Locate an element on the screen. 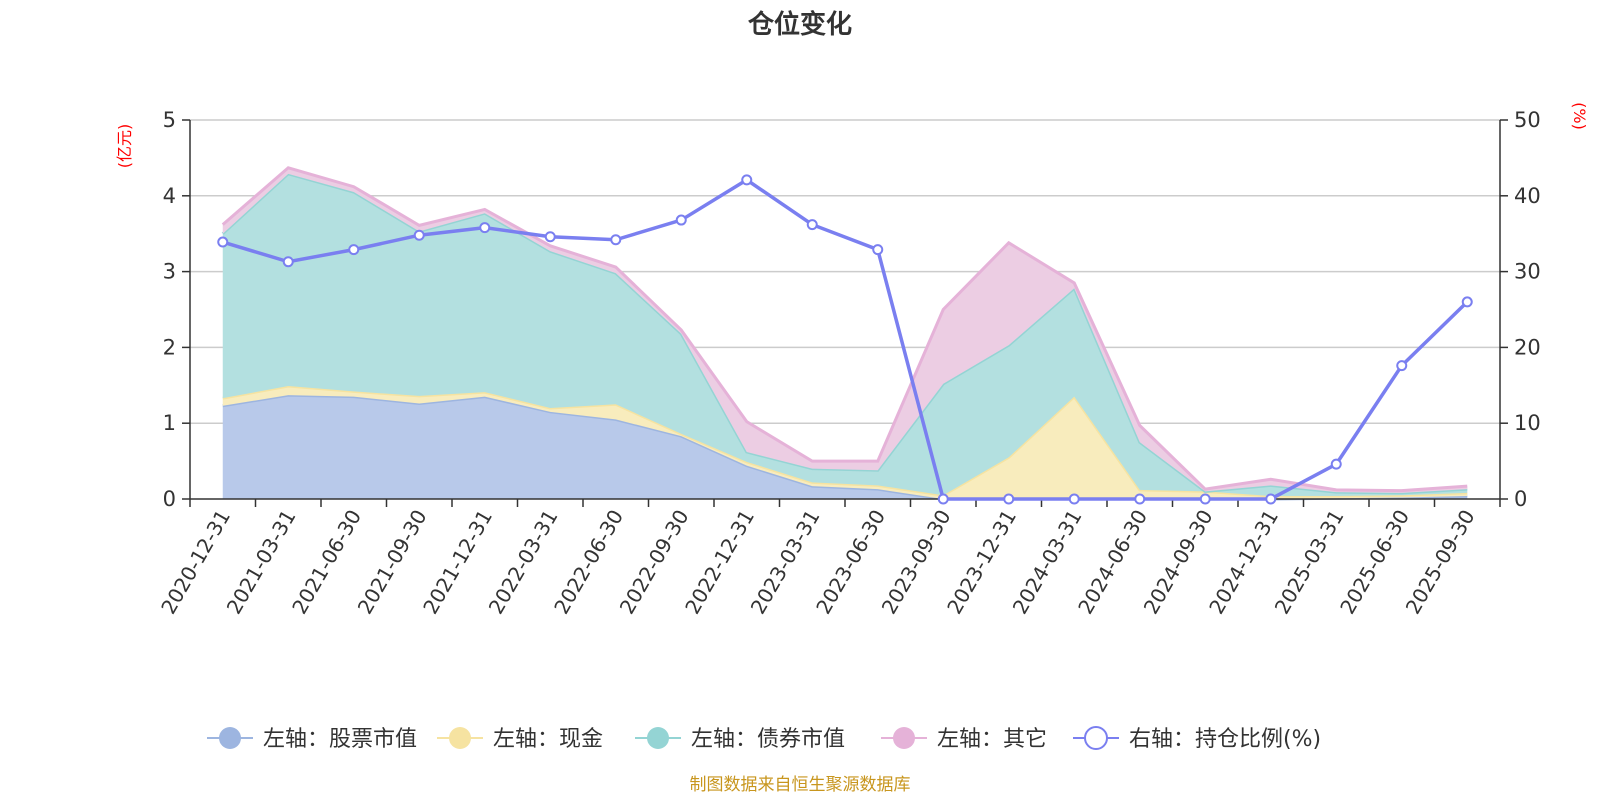  legend-label: 左轴：股票市值 is located at coordinates (340, 739).